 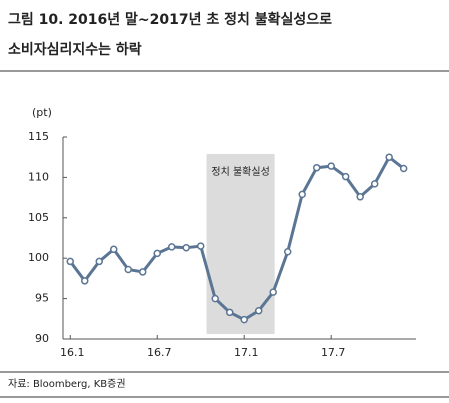 What do you see at coordinates (170, 19) in the screenshot?
I see `chart-title: 그림 10. 2016년 말~2017년 초 정치 불확실성으로` at bounding box center [170, 19].